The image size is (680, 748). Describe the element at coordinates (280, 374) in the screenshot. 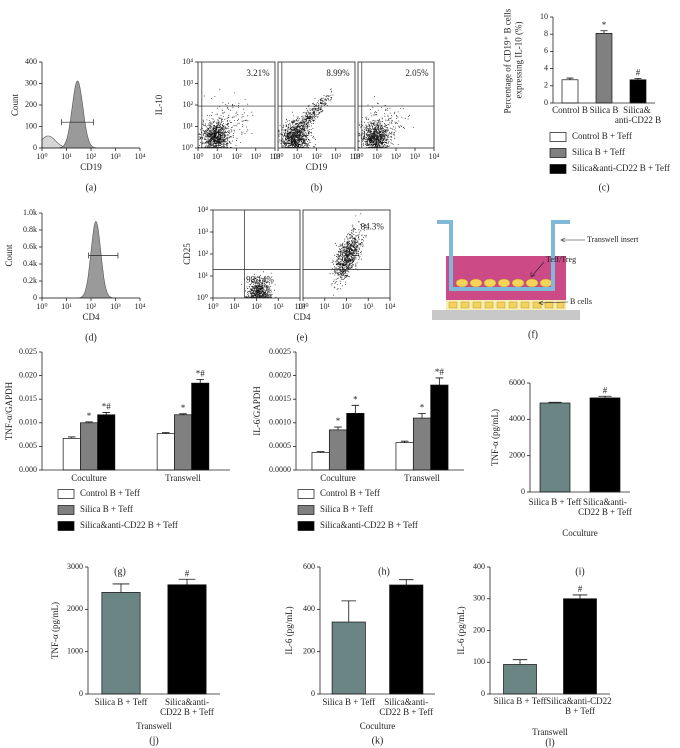

I see `y-tick-label: 0.0020` at that location.